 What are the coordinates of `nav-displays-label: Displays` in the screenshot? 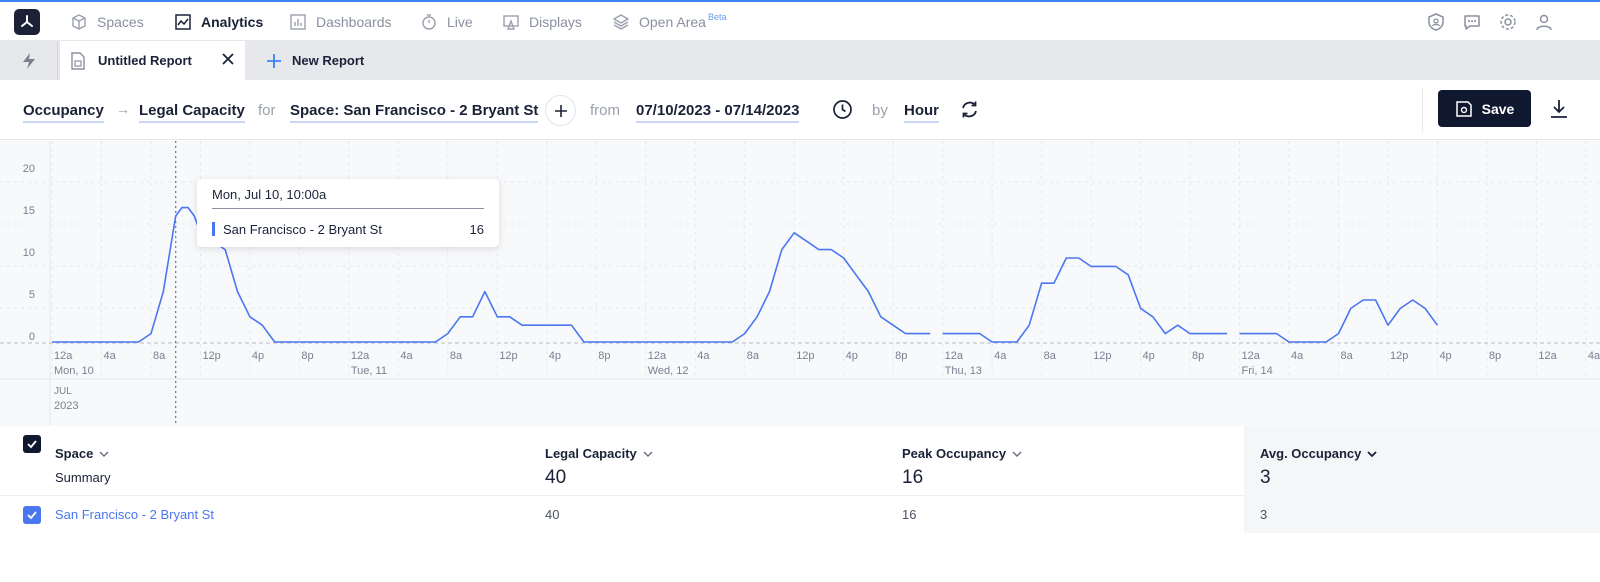 It's located at (555, 21).